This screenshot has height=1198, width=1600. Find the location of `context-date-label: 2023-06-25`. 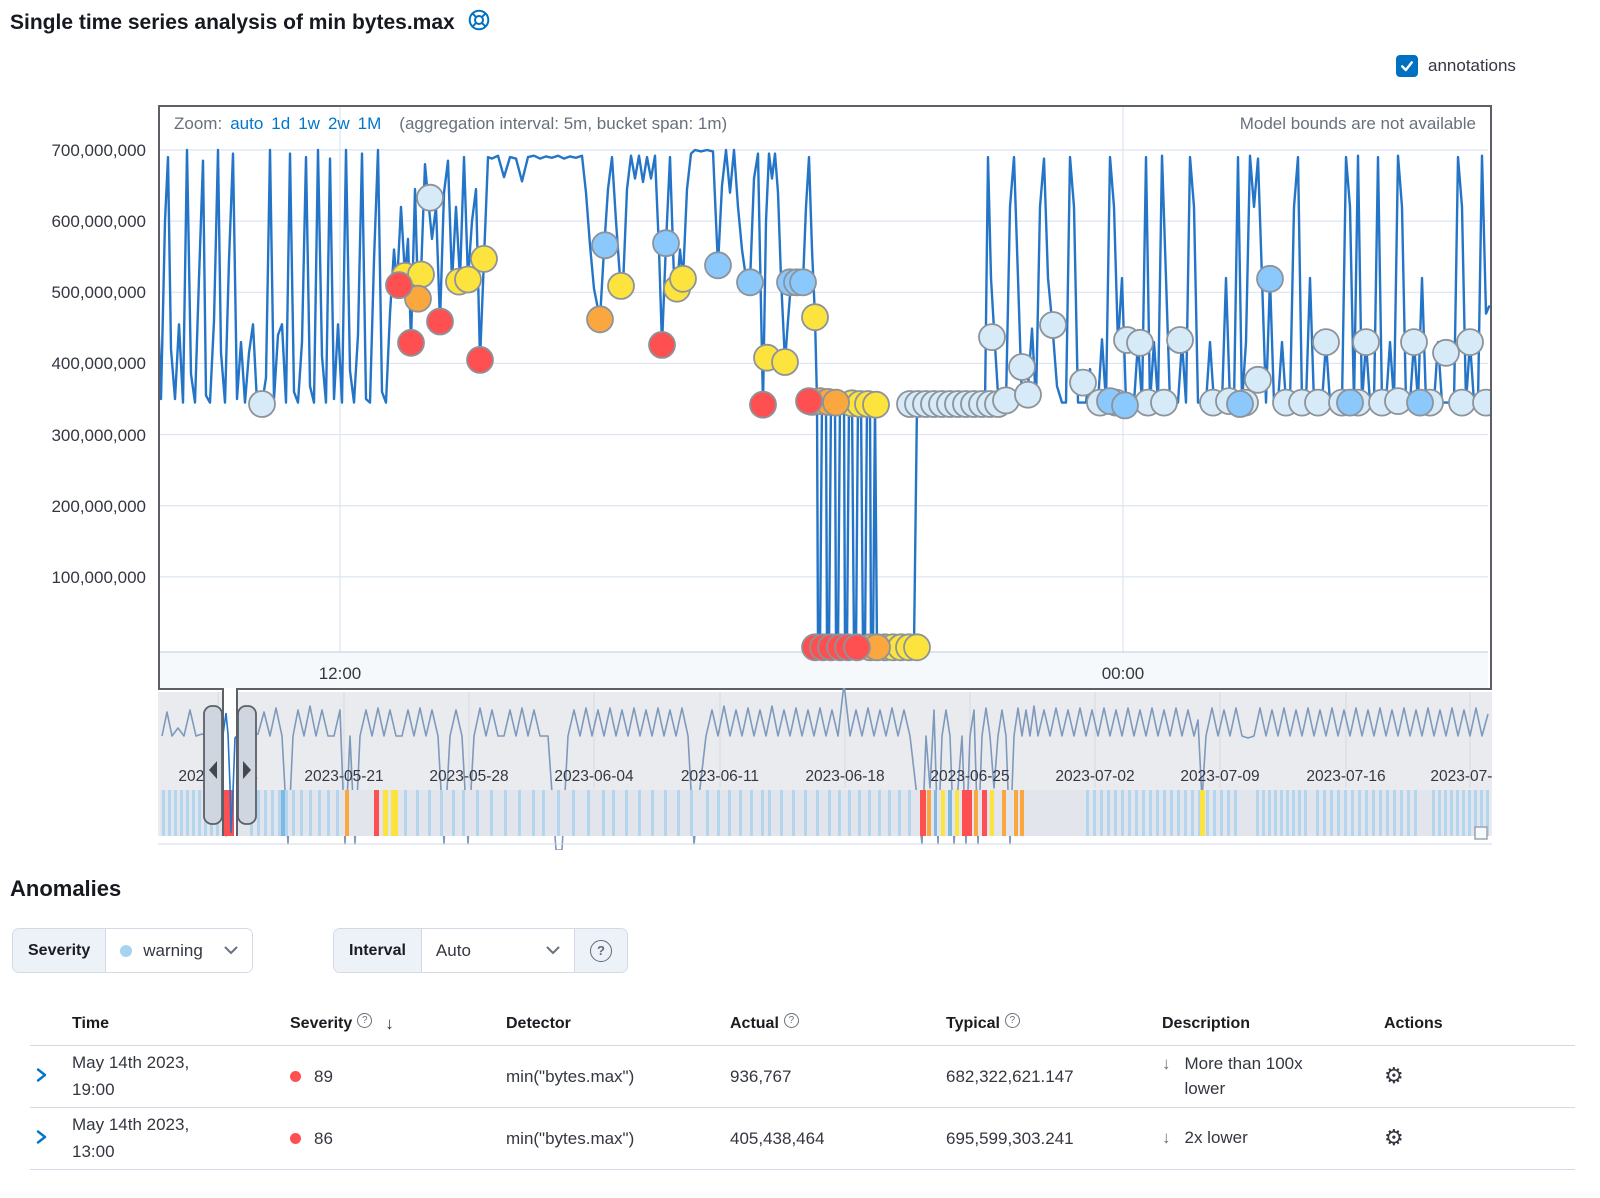

context-date-label: 2023-06-25 is located at coordinates (969, 776).